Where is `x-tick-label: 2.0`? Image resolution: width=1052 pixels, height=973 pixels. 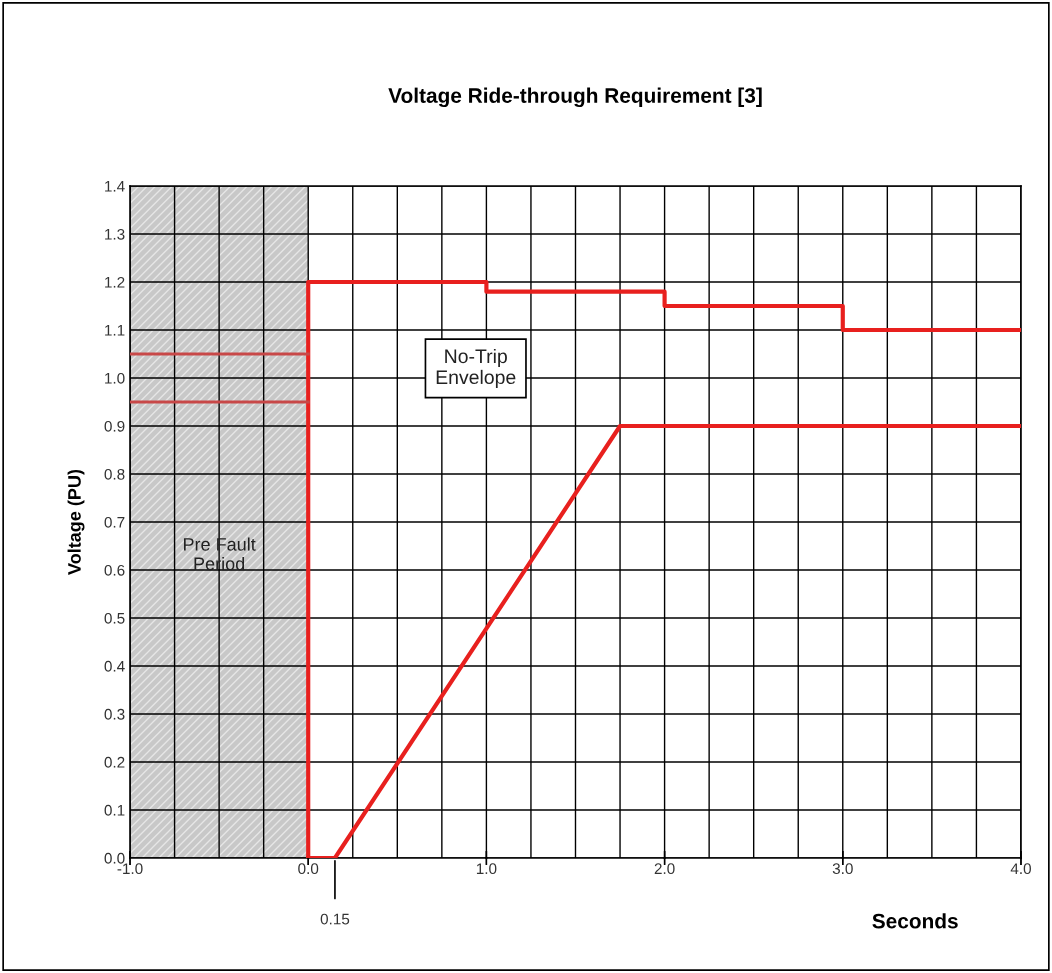 x-tick-label: 2.0 is located at coordinates (664, 869).